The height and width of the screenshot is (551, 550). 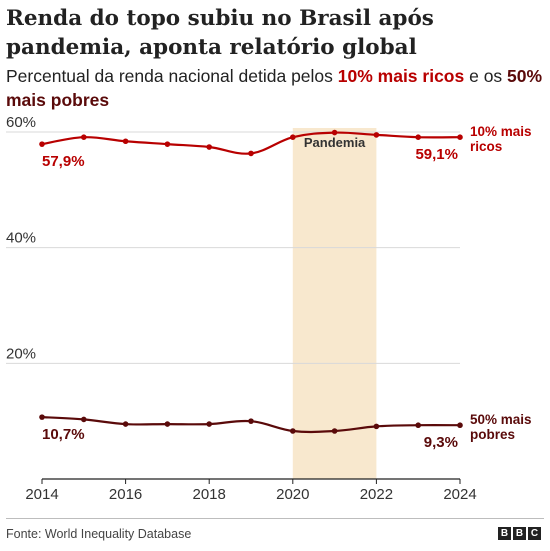 I want to click on y-tick-label: 60%, so click(x=21, y=122).